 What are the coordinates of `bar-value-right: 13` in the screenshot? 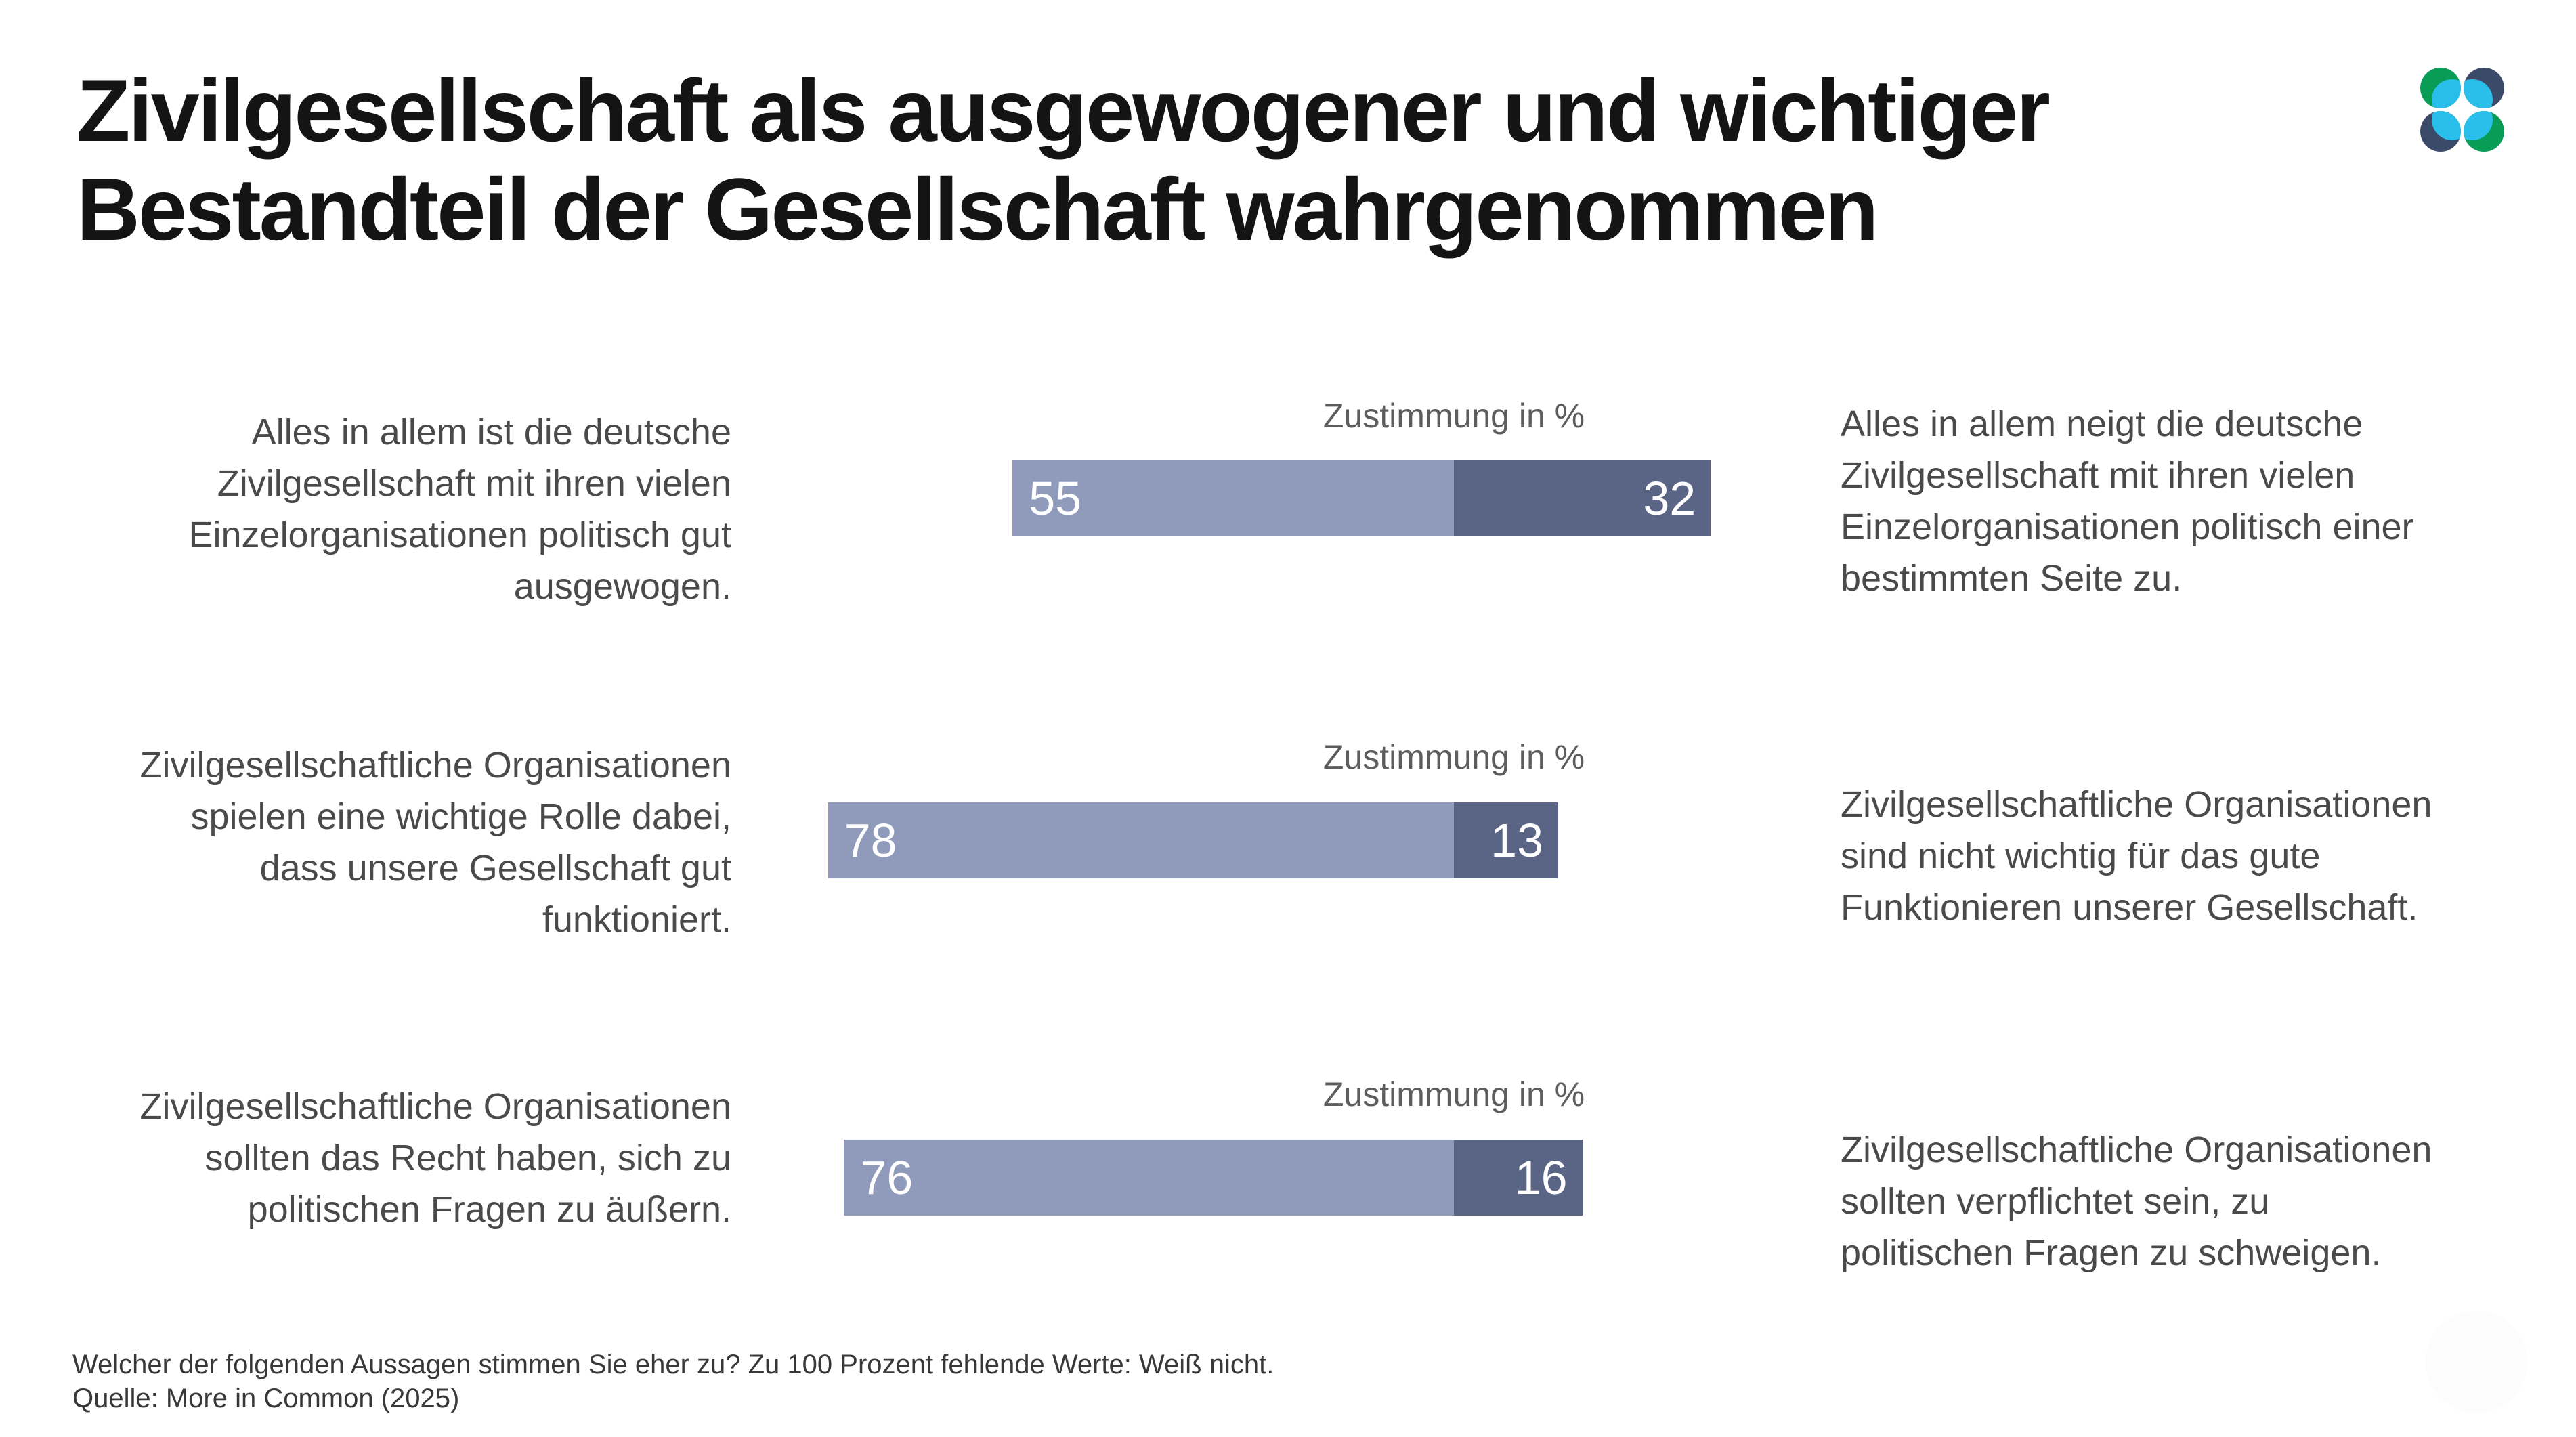 It's located at (1517, 840).